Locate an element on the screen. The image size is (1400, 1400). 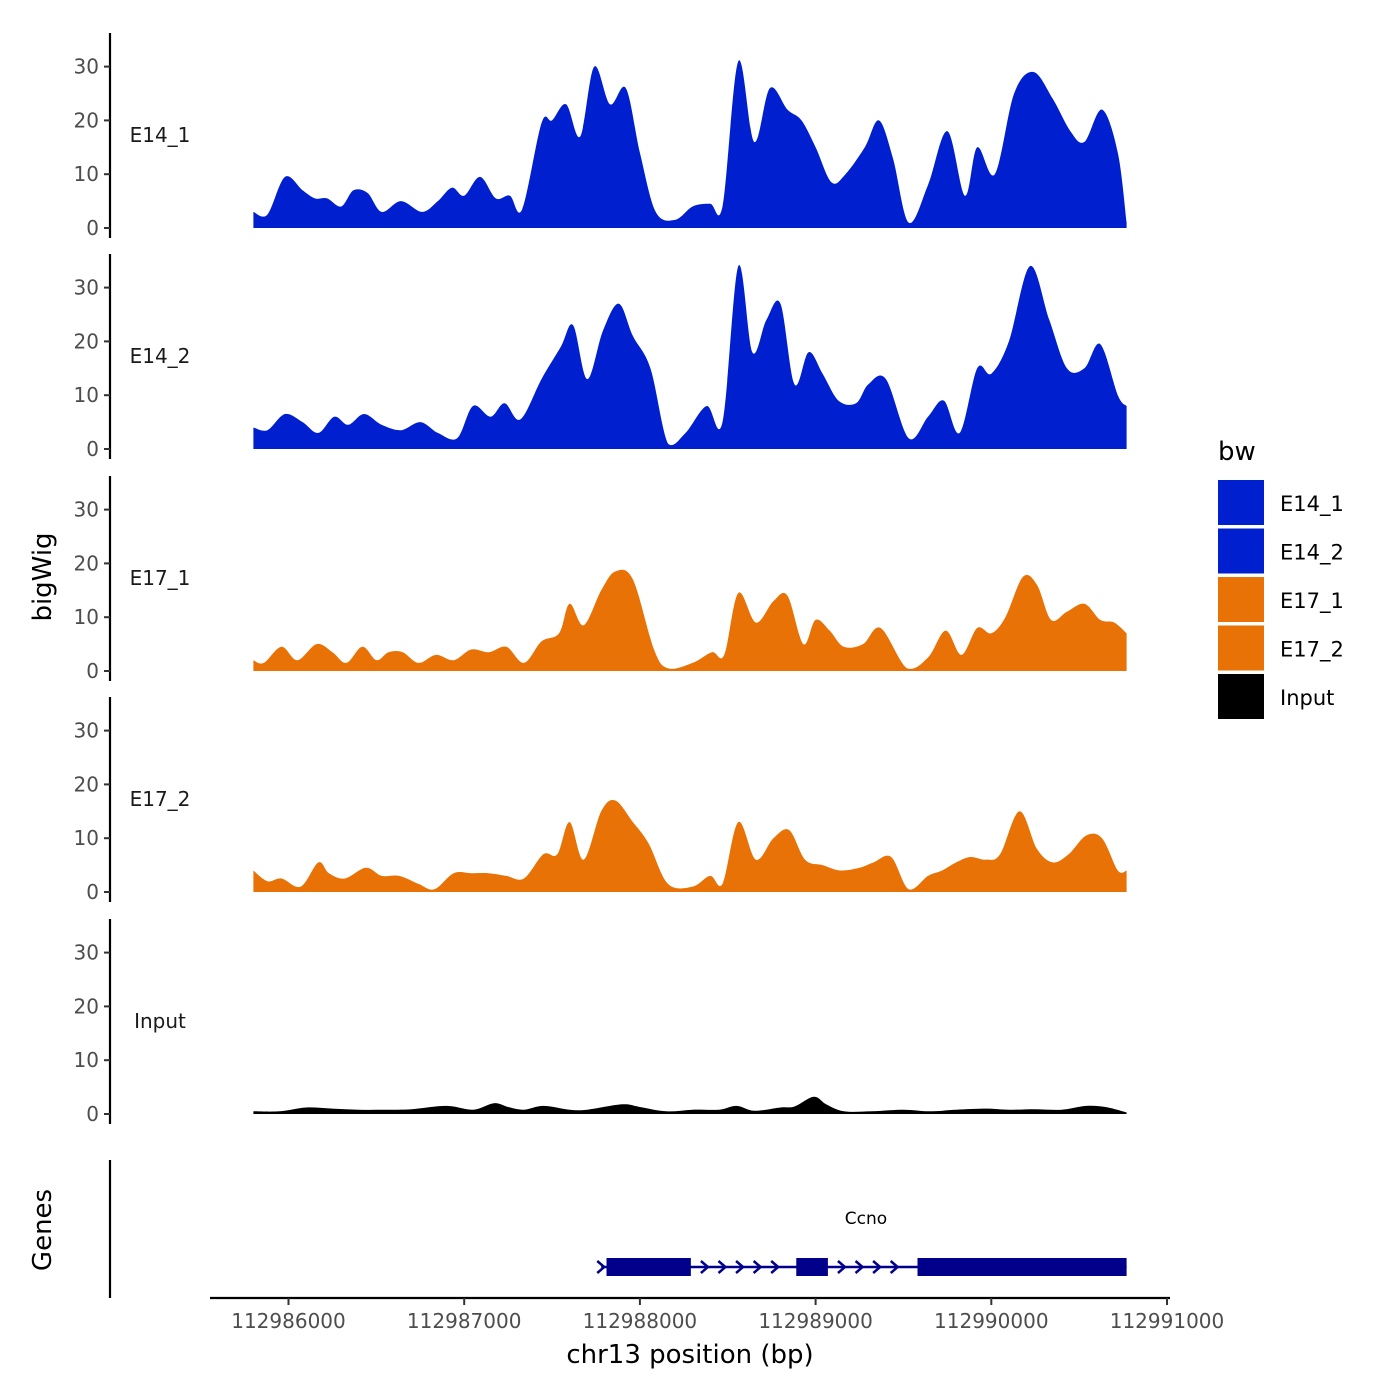
strip-label: Input is located at coordinates (160, 1021).